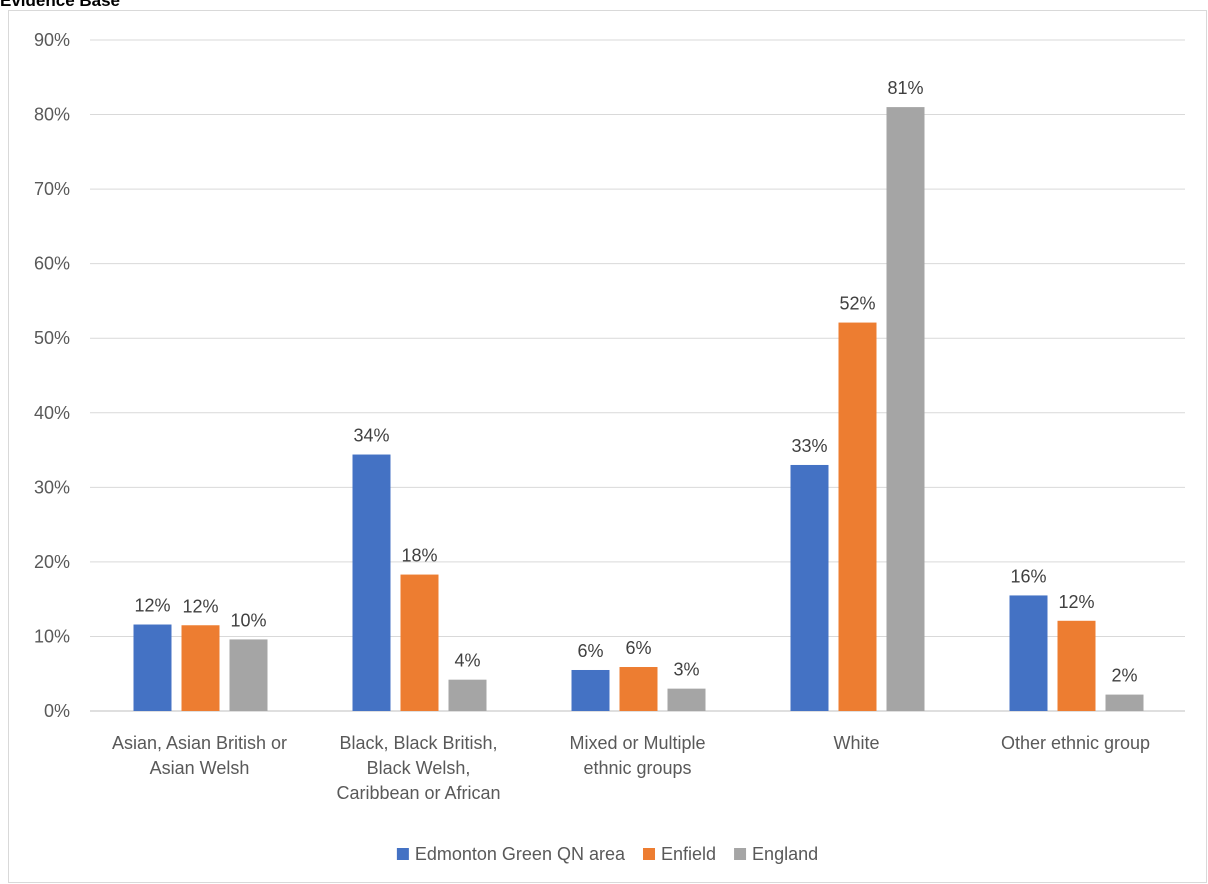 Image resolution: width=1208 pixels, height=884 pixels. I want to click on data-label: 3%, so click(686, 670).